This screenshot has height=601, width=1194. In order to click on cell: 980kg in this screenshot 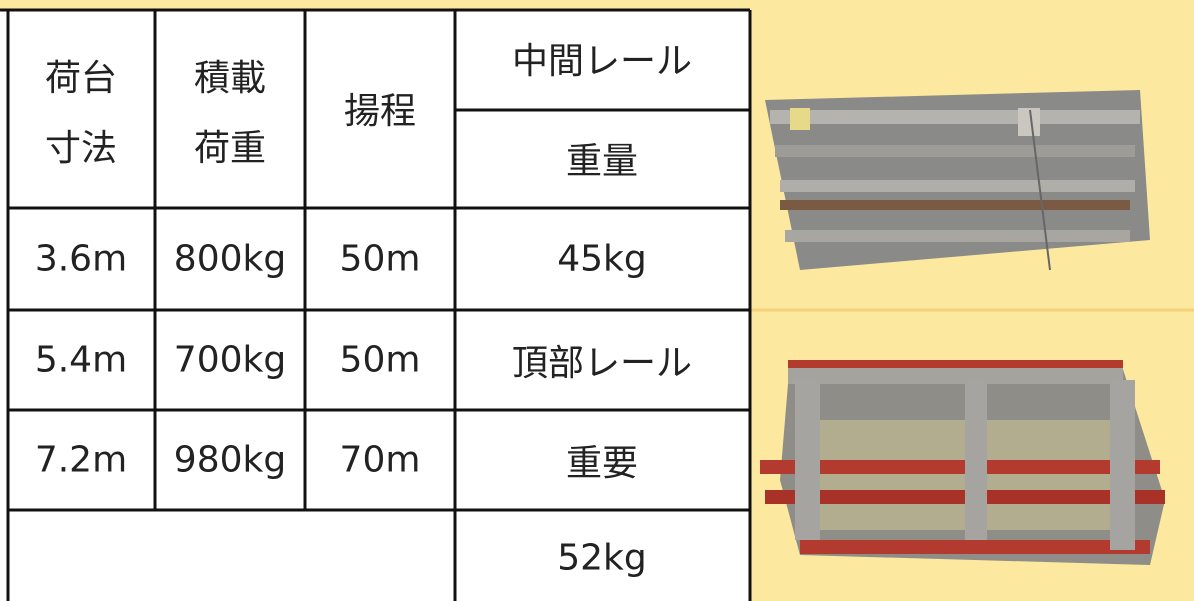, I will do `click(230, 460)`.